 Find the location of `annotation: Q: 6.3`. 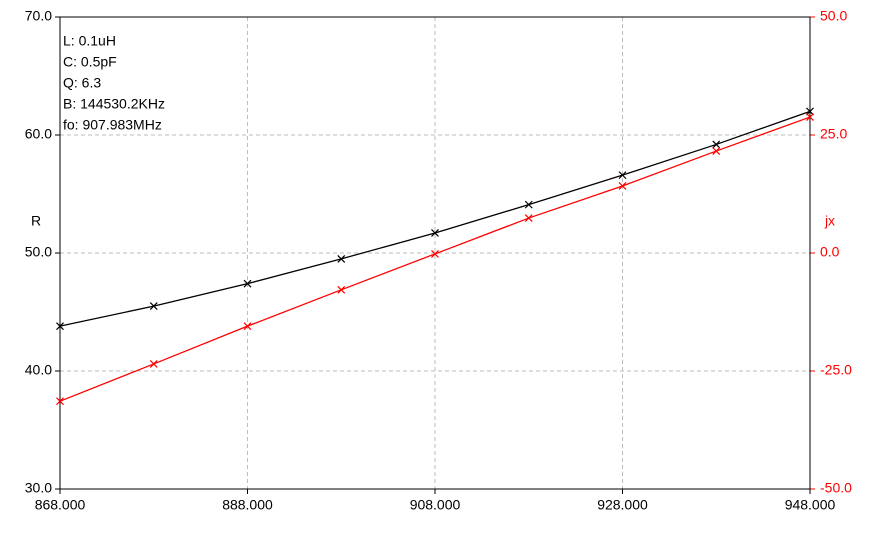

annotation: Q: 6.3 is located at coordinates (82, 83).